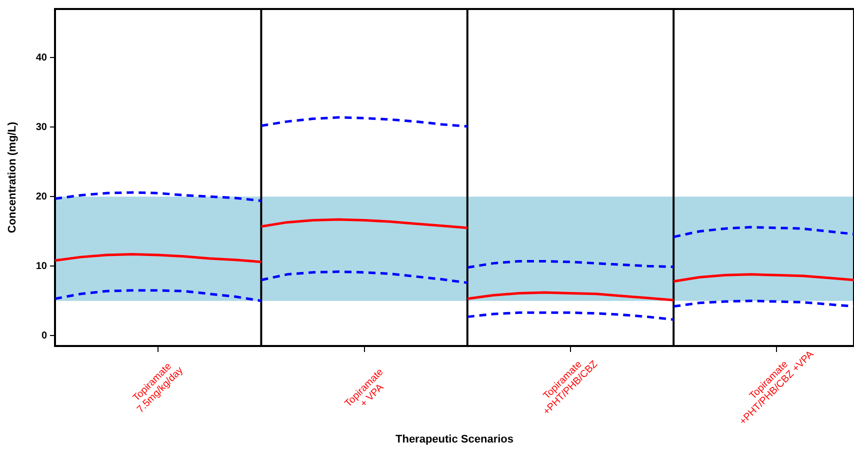 The width and height of the screenshot is (854, 450). What do you see at coordinates (42, 127) in the screenshot?
I see `y-tick-label: 30` at bounding box center [42, 127].